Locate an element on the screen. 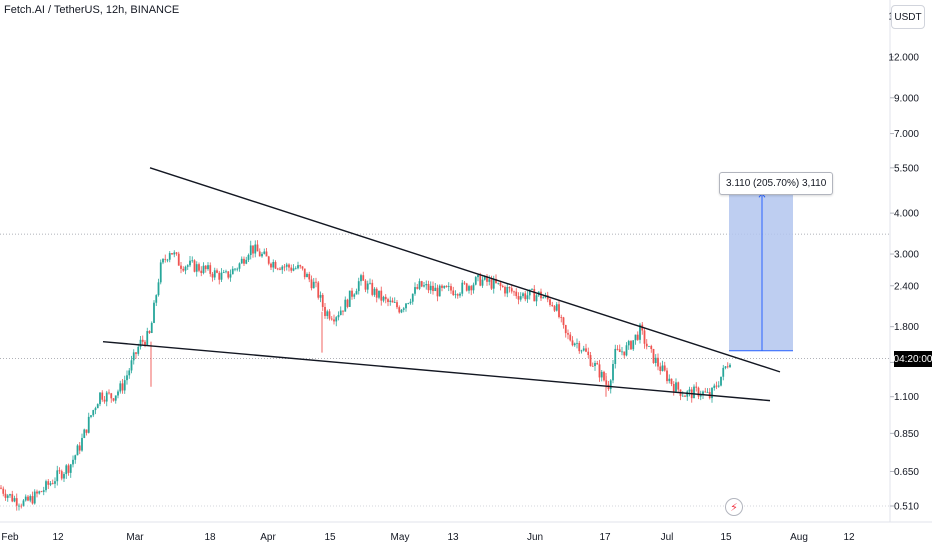 This screenshot has width=932, height=550. time-tick-label: Apr is located at coordinates (268, 537).